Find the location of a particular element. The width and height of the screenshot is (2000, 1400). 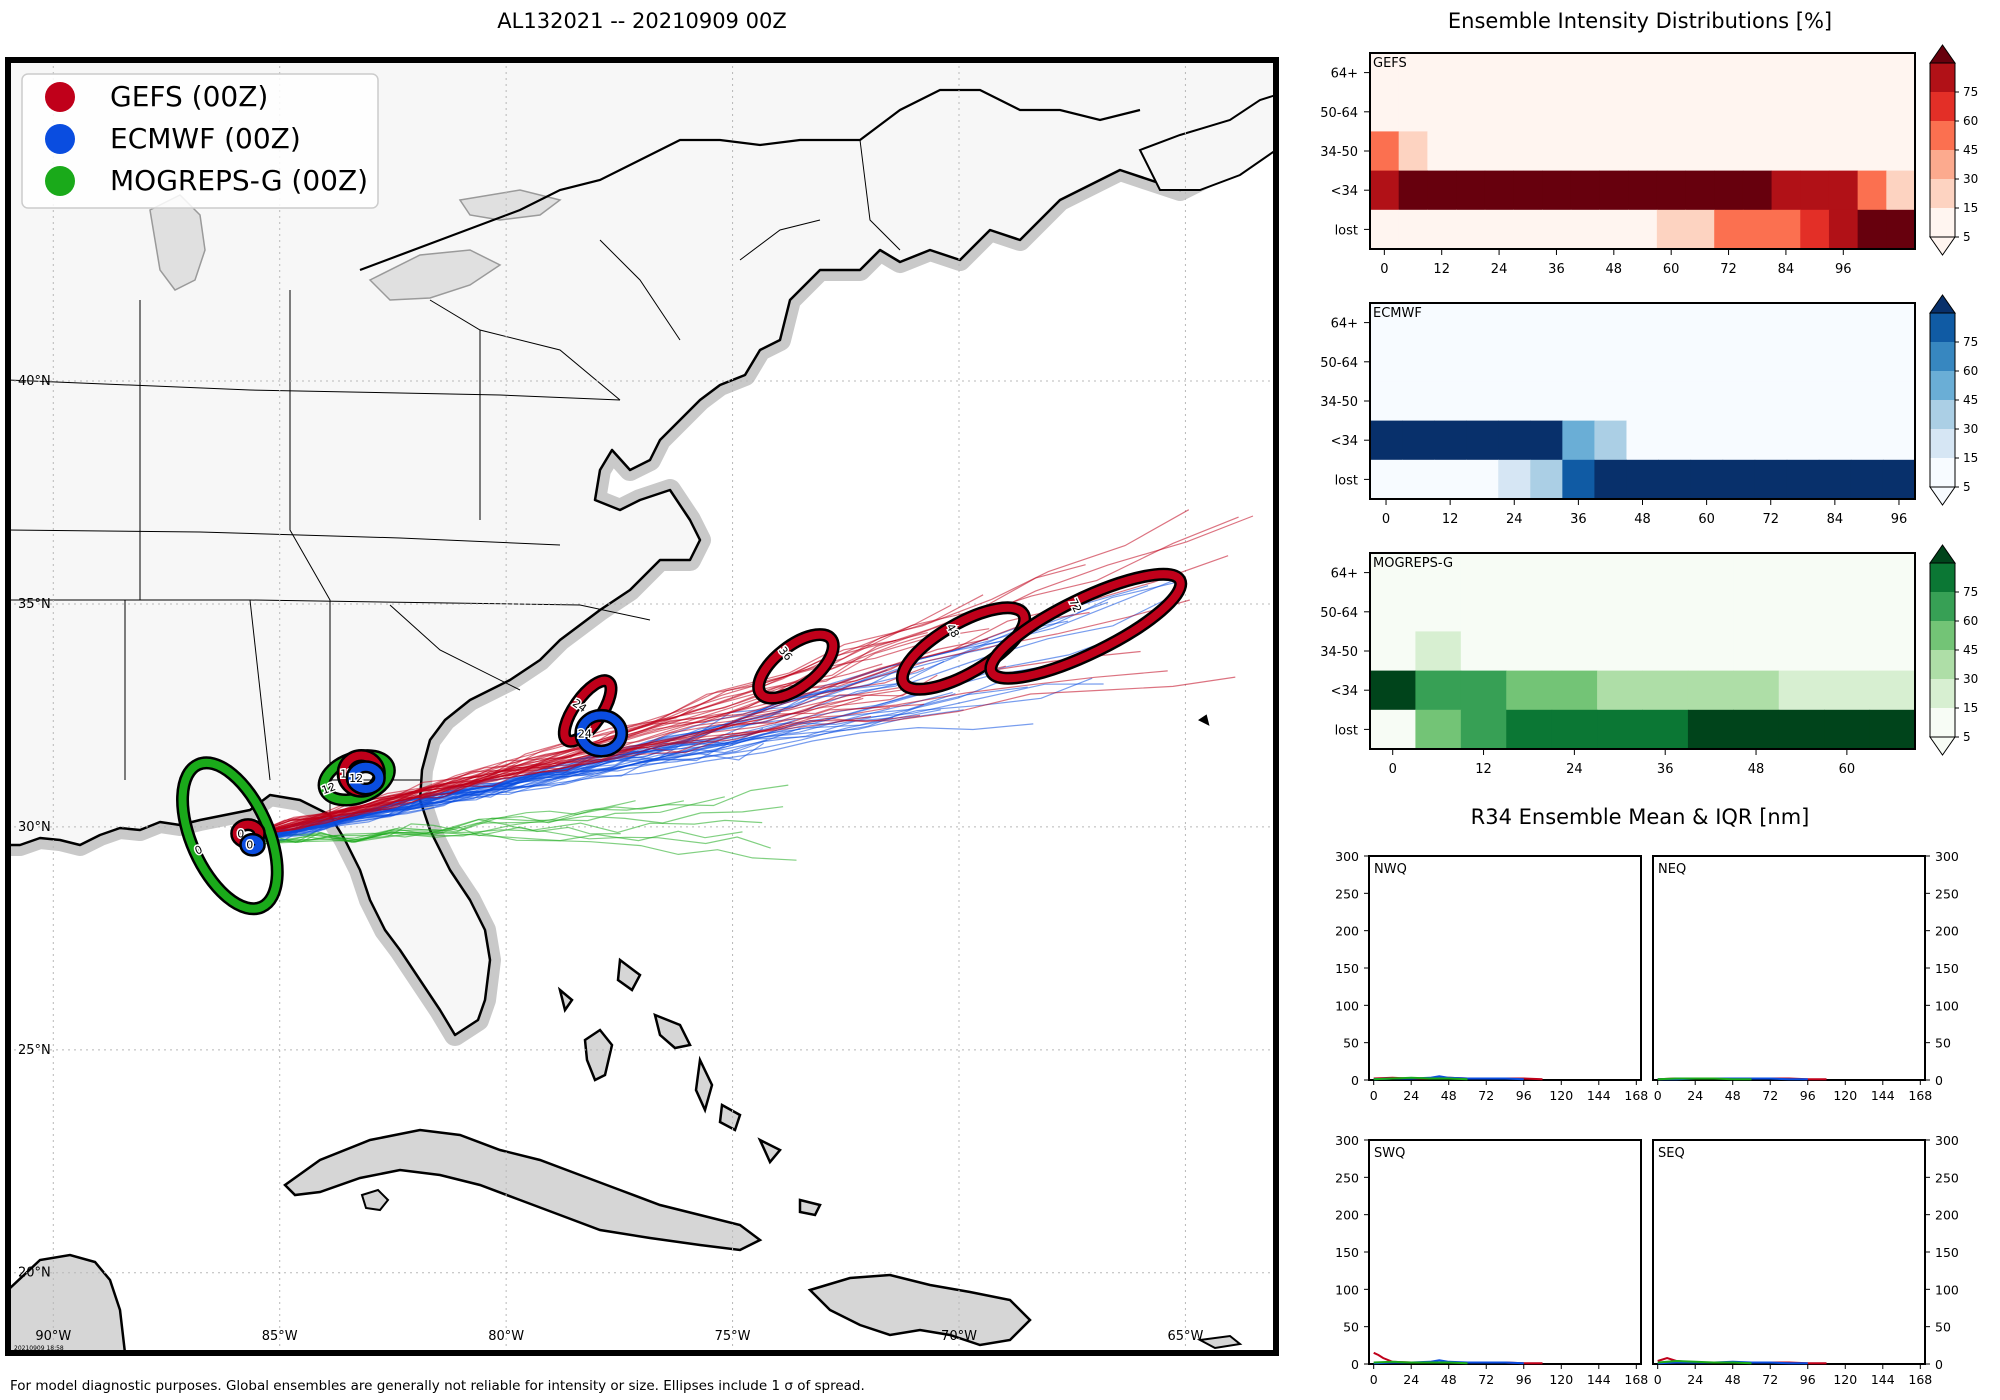

intensity-row-label: 50-64 is located at coordinates (1339, 363).